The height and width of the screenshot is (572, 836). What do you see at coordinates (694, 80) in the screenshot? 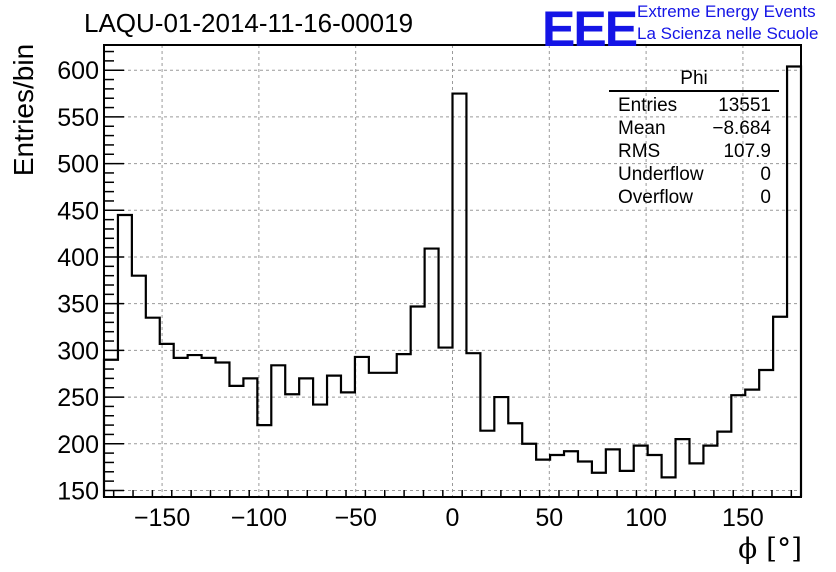
I see `stats-title: Phi` at bounding box center [694, 80].